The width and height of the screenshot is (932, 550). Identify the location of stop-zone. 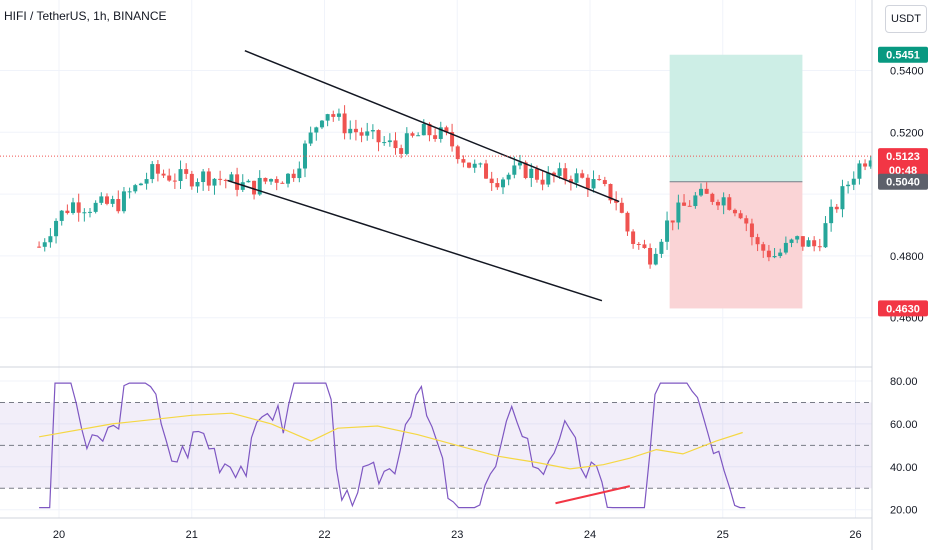
(736, 245).